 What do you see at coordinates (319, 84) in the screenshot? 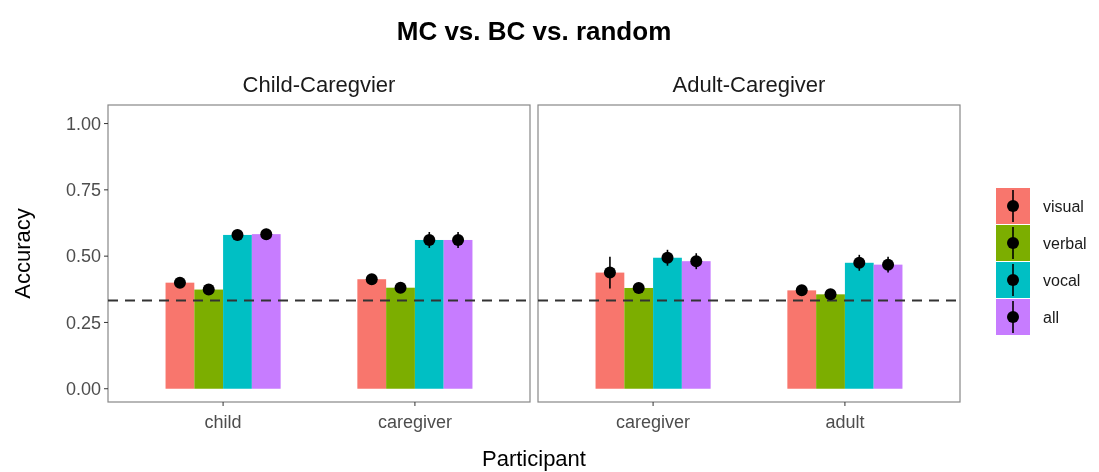
I see `chart-subtitle: Child-Caregvier` at bounding box center [319, 84].